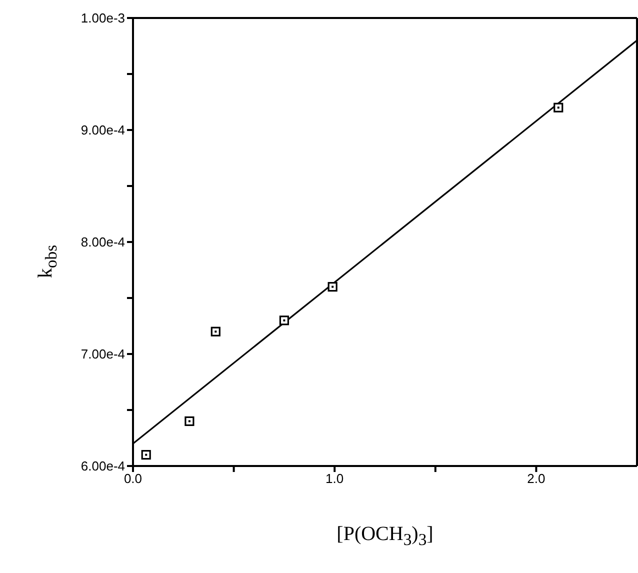 This screenshot has width=638, height=573. Describe the element at coordinates (385, 536) in the screenshot. I see `x-axis-title: [P(OCH$_{3}$)$_{3}$]` at that location.